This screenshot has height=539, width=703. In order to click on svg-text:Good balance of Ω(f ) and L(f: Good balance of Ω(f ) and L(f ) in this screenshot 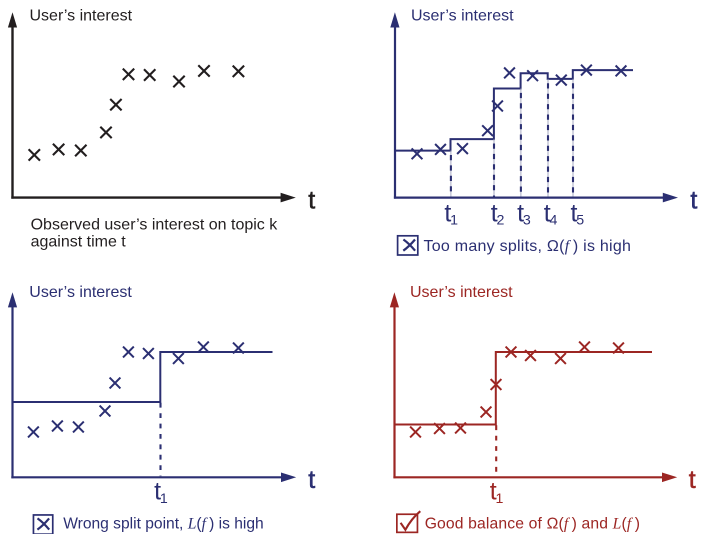, I will do `click(532, 523)`.